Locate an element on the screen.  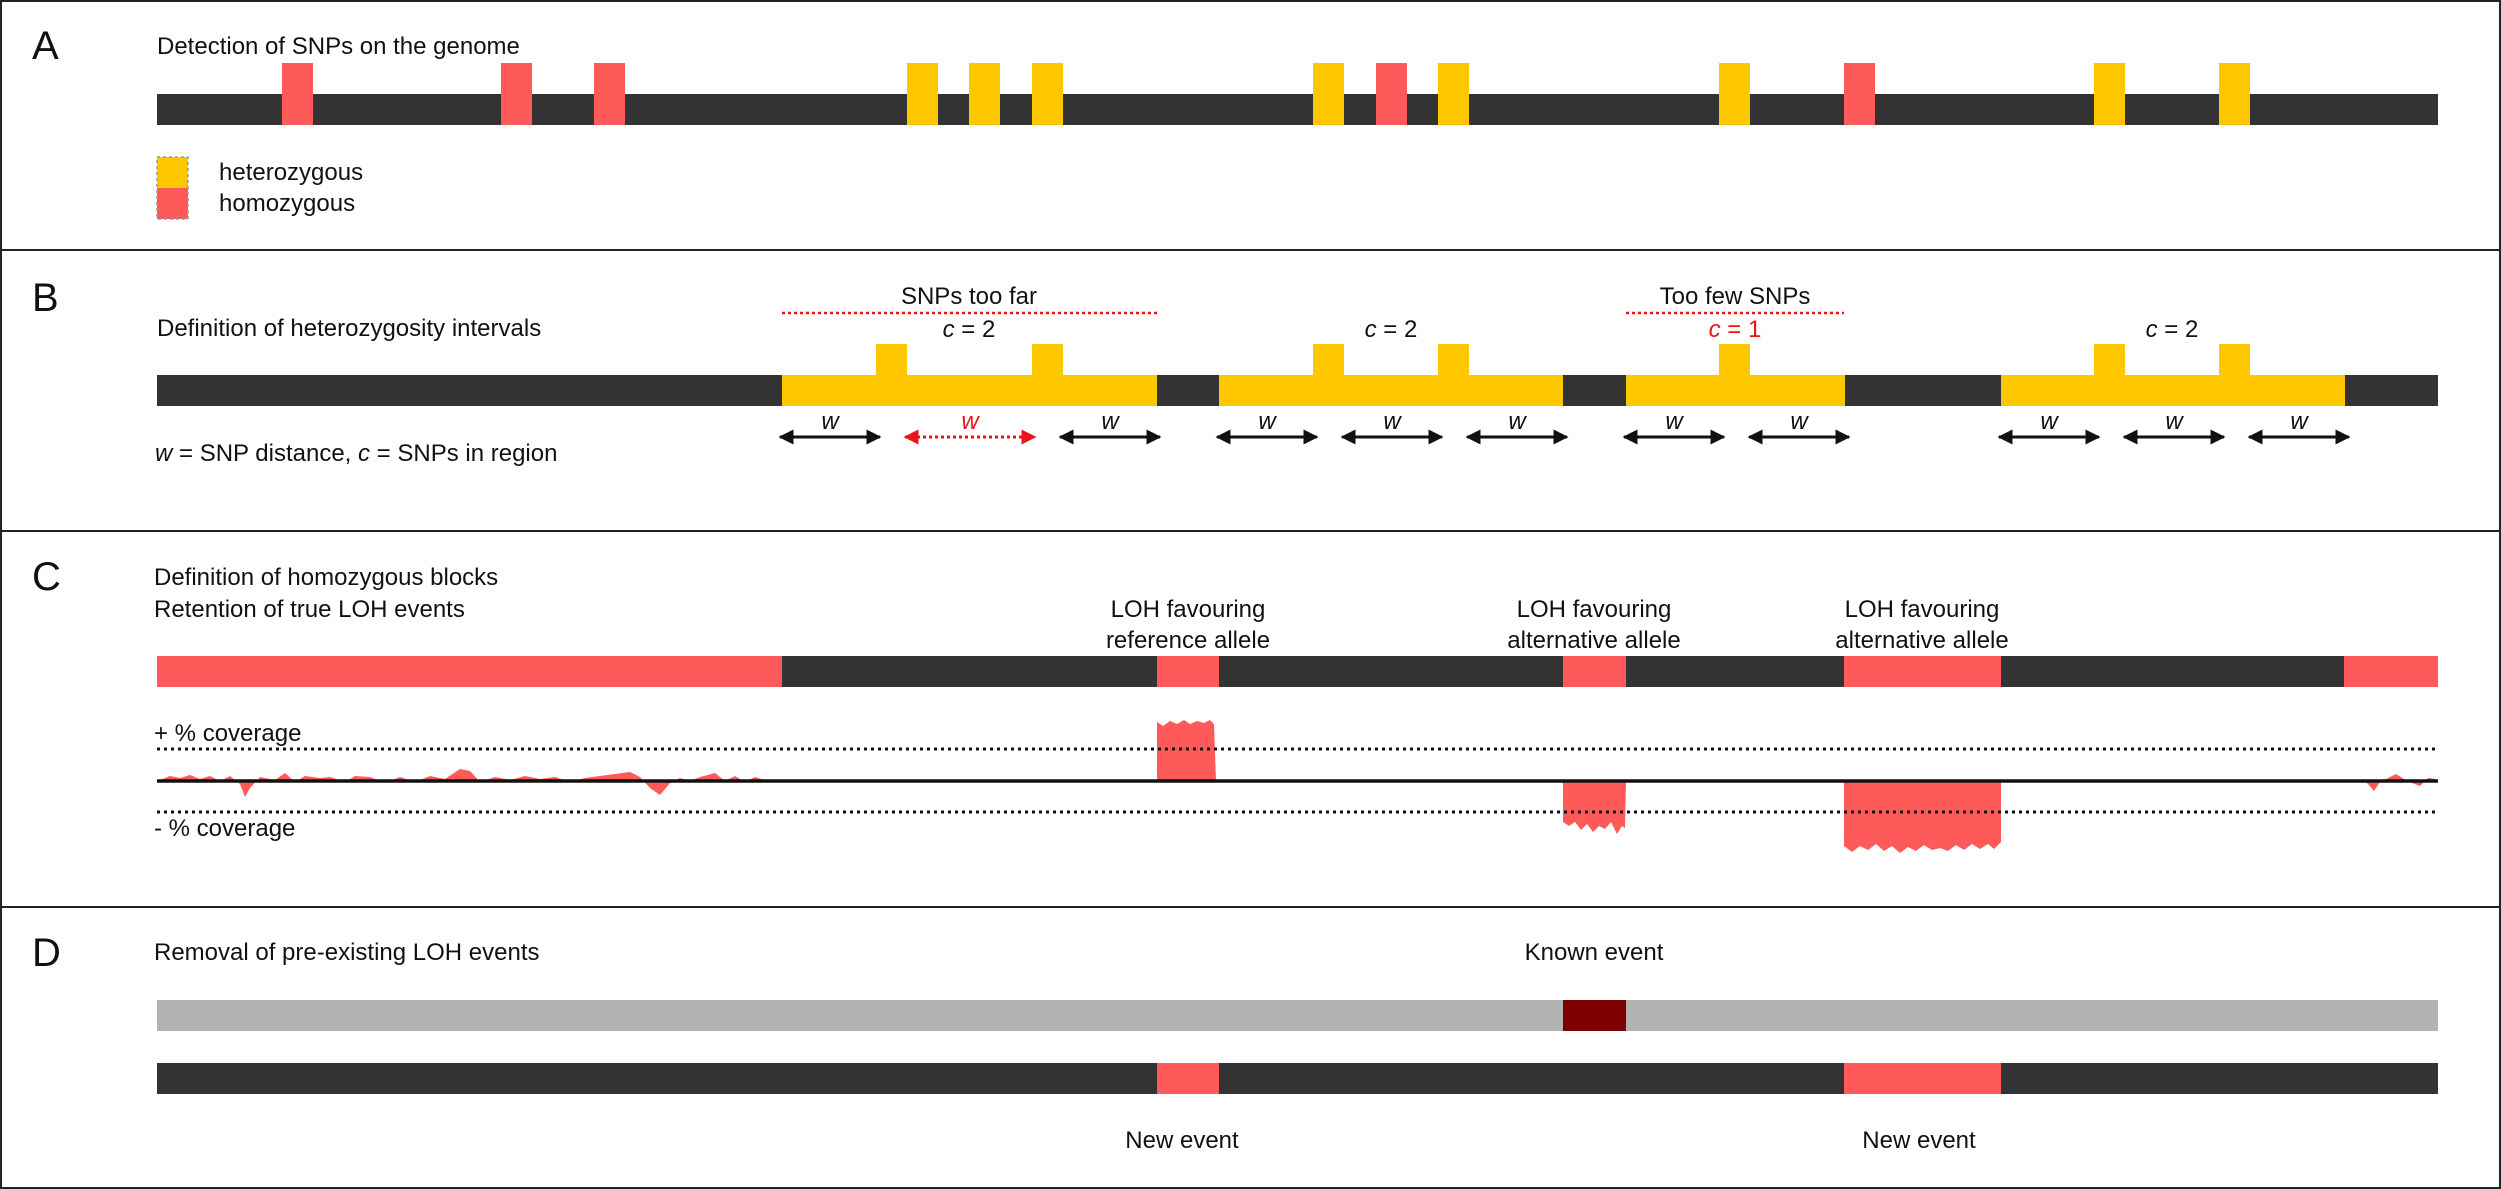
known-event-label: Known event is located at coordinates (1594, 952).